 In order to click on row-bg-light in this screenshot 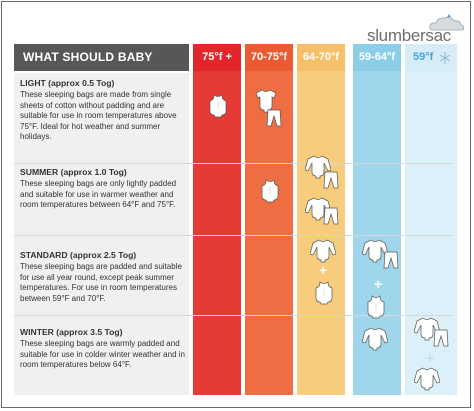, I will do `click(101, 118)`.